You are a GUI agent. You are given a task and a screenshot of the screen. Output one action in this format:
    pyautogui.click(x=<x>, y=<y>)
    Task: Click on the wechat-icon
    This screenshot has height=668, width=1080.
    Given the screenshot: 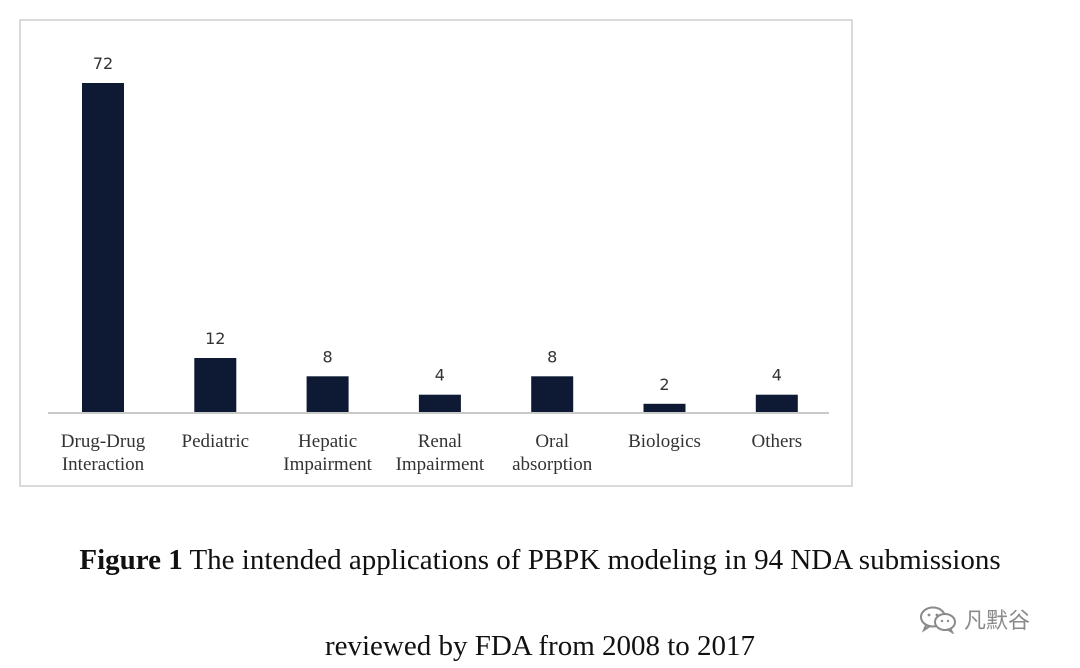 What is the action you would take?
    pyautogui.click(x=938, y=620)
    